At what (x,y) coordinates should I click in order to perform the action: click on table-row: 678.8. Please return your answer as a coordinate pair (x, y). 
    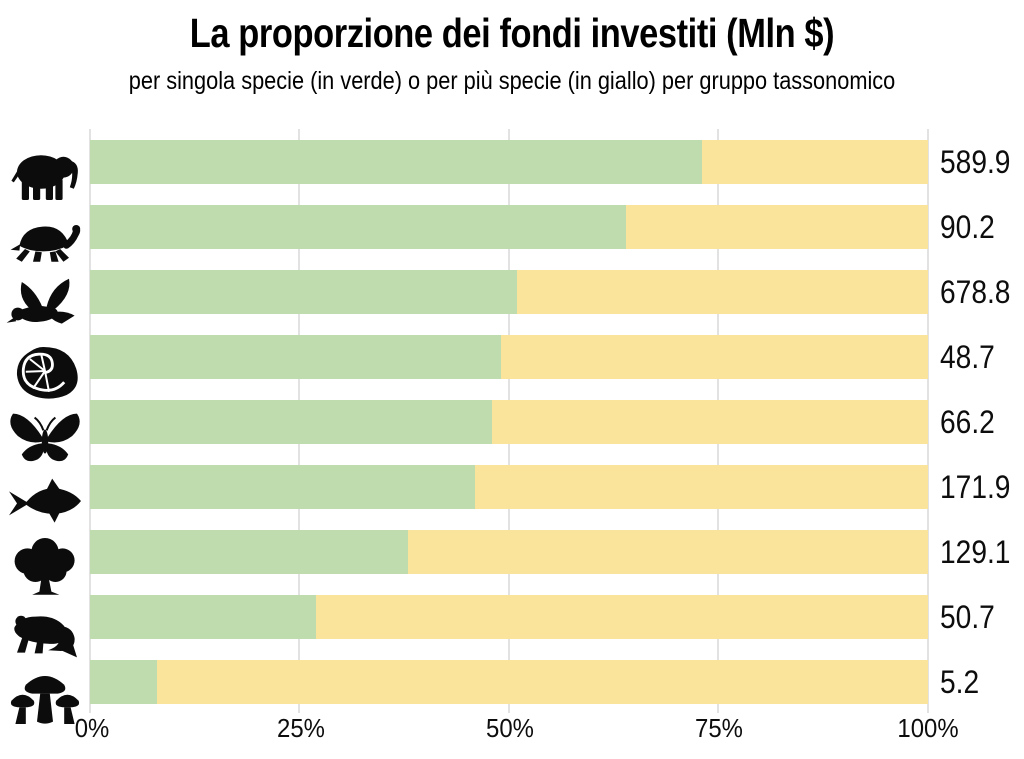
    Looking at the image, I should click on (512, 297).